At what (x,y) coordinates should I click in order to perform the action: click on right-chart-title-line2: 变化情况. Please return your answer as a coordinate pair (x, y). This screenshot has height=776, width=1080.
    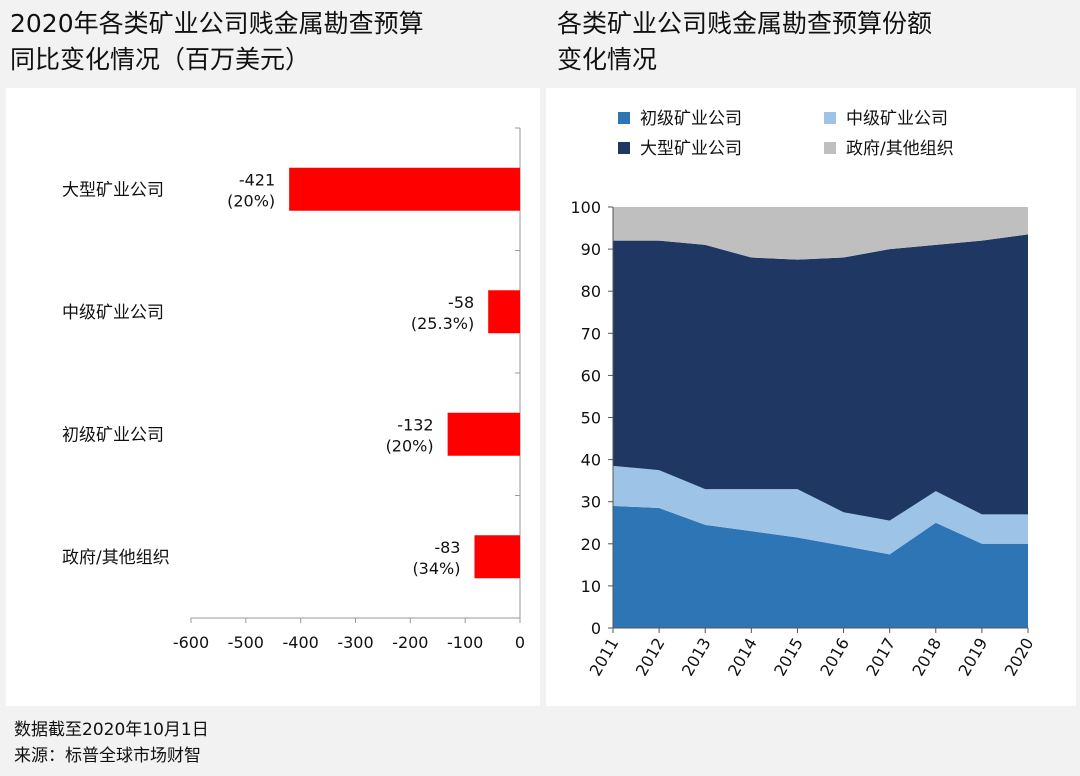
    Looking at the image, I should click on (607, 59).